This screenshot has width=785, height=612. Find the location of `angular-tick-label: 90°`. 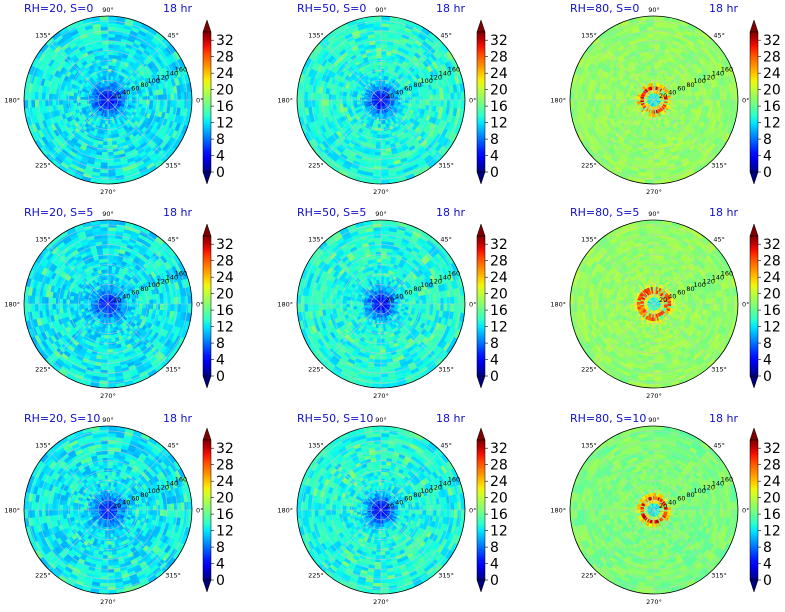

angular-tick-label: 90° is located at coordinates (381, 10).